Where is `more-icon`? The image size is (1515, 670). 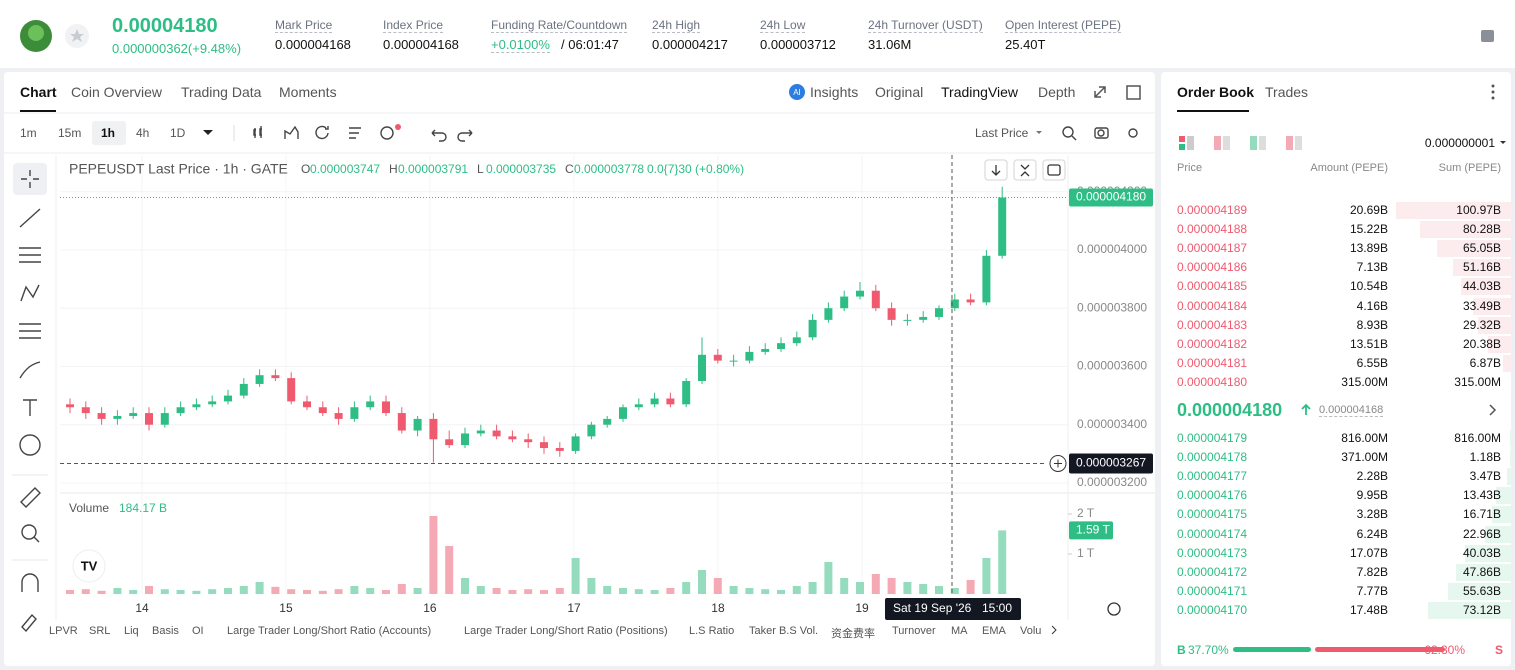 more-icon is located at coordinates (1493, 92).